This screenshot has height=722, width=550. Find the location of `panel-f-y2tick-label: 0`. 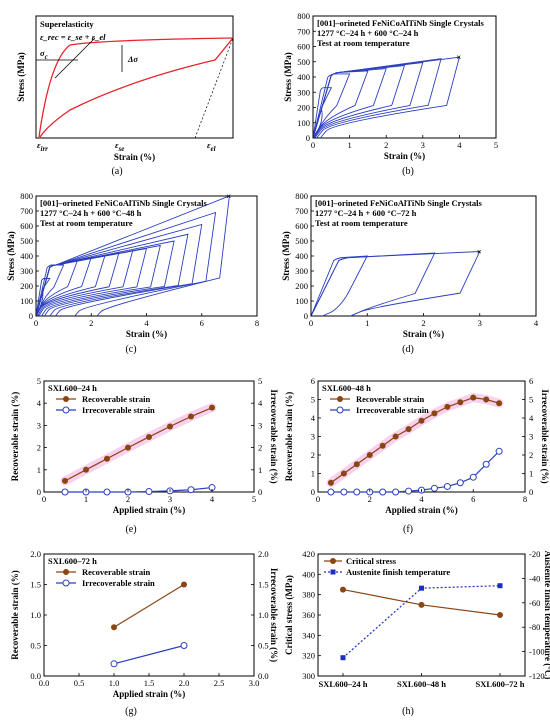

panel-f-y2tick-label: 0 is located at coordinates (531, 492).